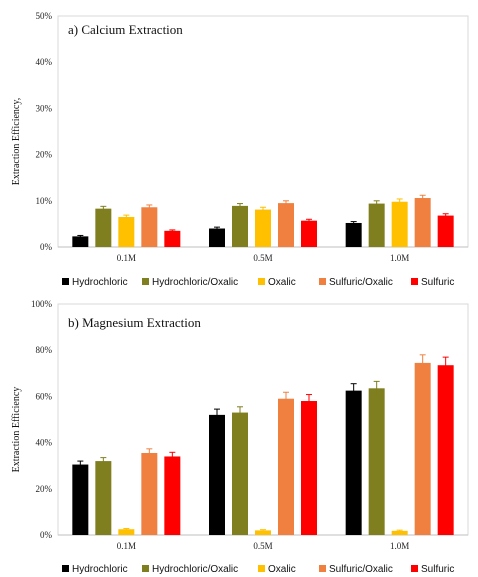  Describe the element at coordinates (44, 201) in the screenshot. I see `y-tick-label: 10%` at that location.